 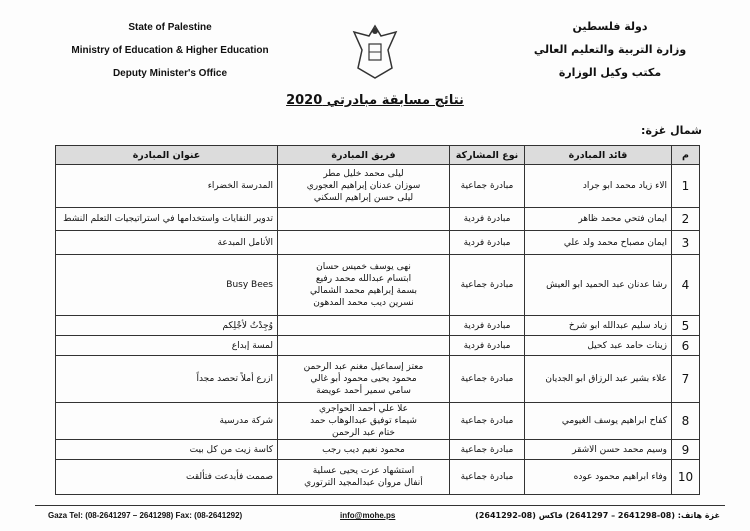 I want to click on leader-name: زياد سليم عبدالله ابو شرخ, so click(x=598, y=325).